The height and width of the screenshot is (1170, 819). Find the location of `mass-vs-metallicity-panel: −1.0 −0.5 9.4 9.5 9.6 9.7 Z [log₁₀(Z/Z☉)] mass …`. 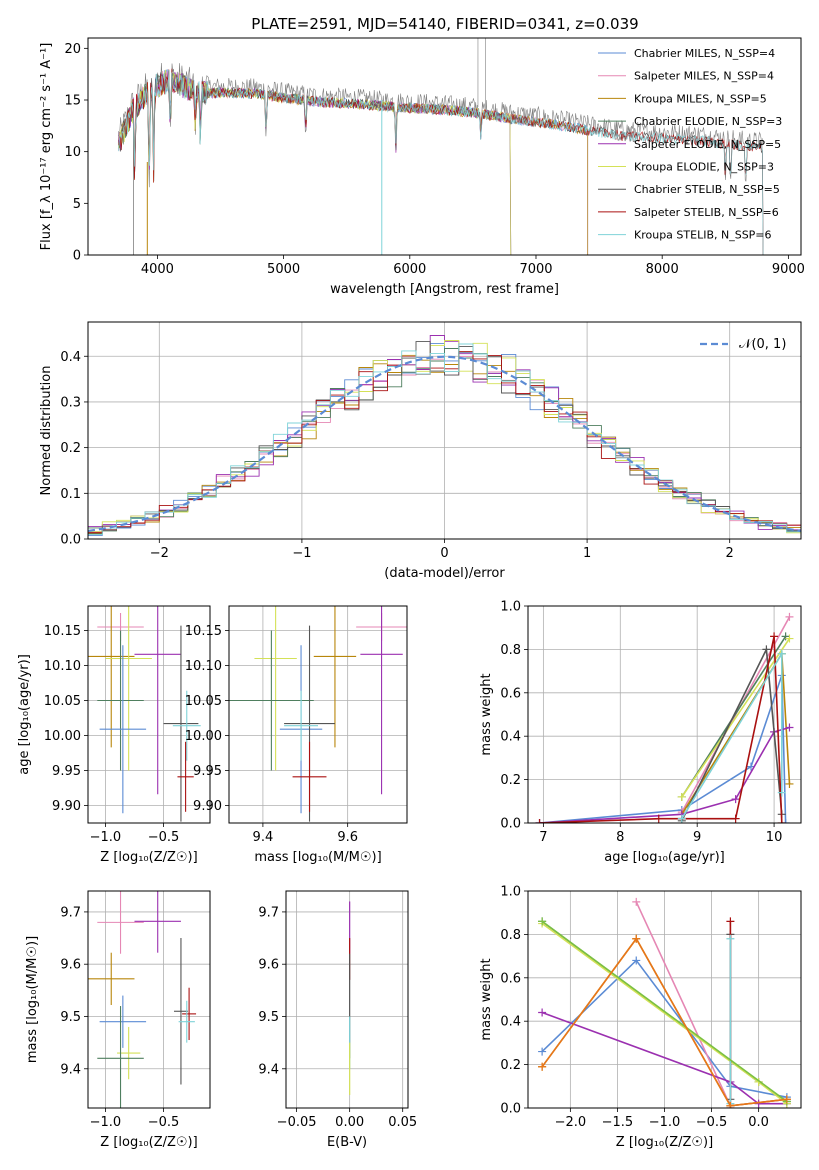

mass-vs-metallicity-panel: −1.0 −0.5 9.4 9.5 9.6 9.7 Z [log₁₀(Z/Z☉)] mass … is located at coordinates (118, 1020).